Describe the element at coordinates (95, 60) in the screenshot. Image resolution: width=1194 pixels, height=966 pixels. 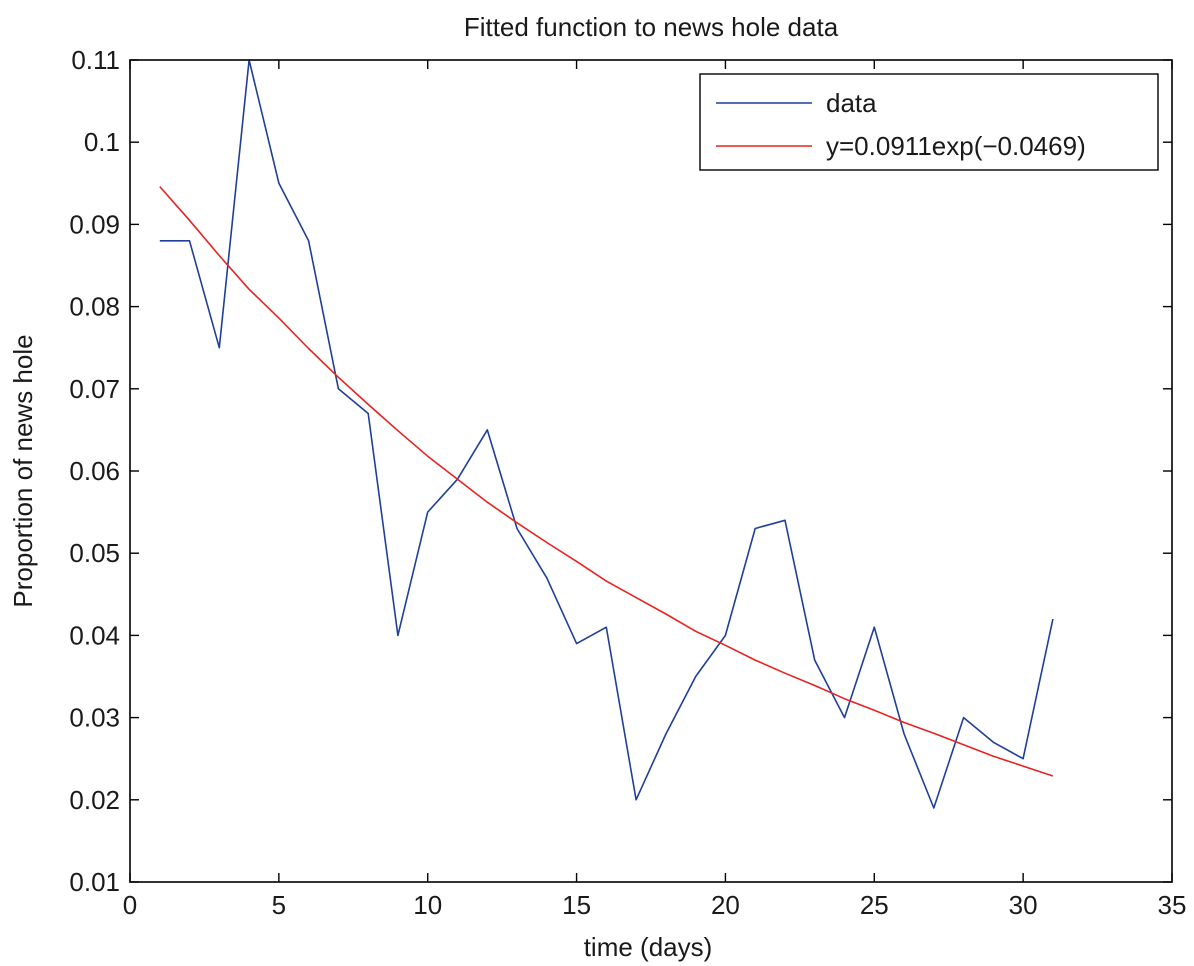
I see `y-tick-label: 0.11` at that location.